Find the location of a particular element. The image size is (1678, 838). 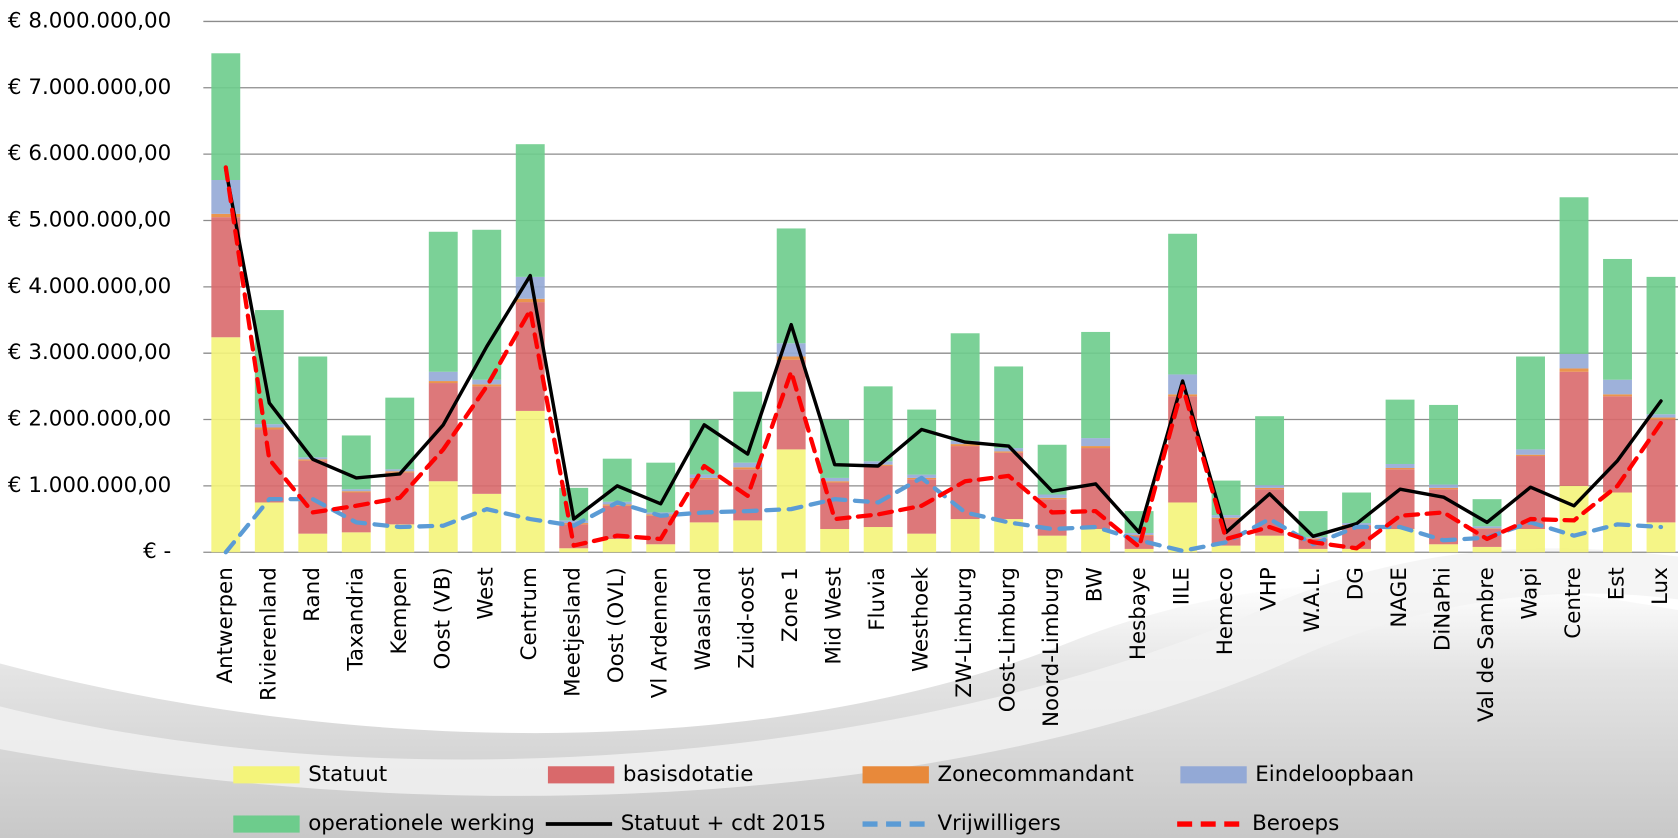

x-tick-label: Zone 1 is located at coordinates (790, 604).